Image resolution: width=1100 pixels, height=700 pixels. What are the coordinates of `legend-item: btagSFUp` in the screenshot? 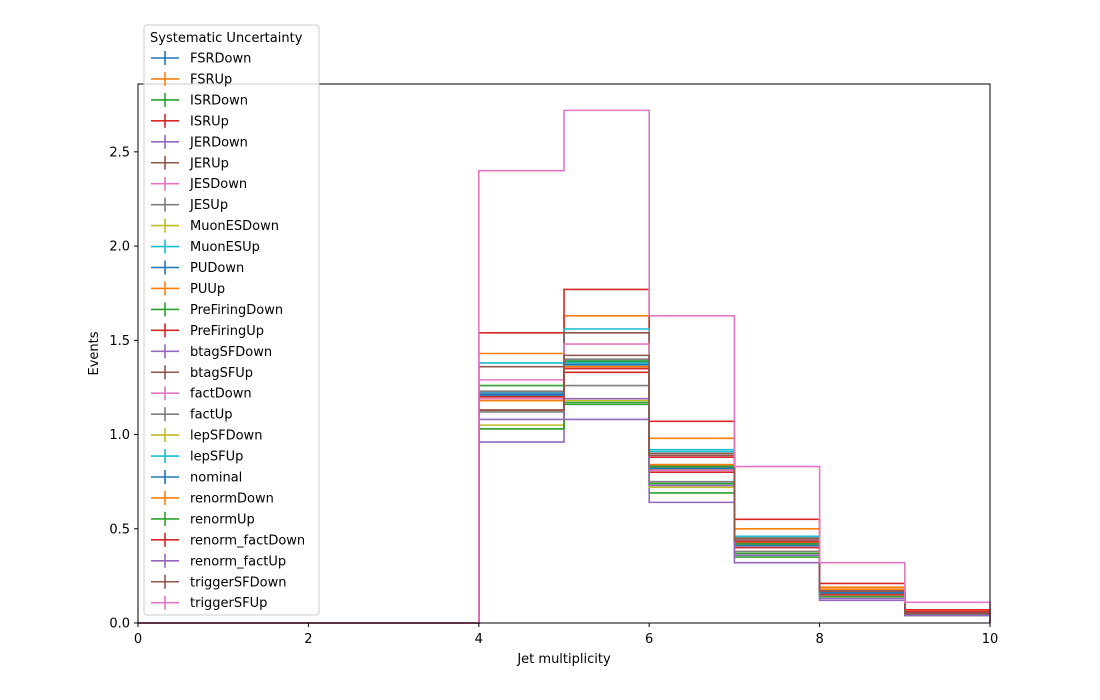 It's located at (202, 373).